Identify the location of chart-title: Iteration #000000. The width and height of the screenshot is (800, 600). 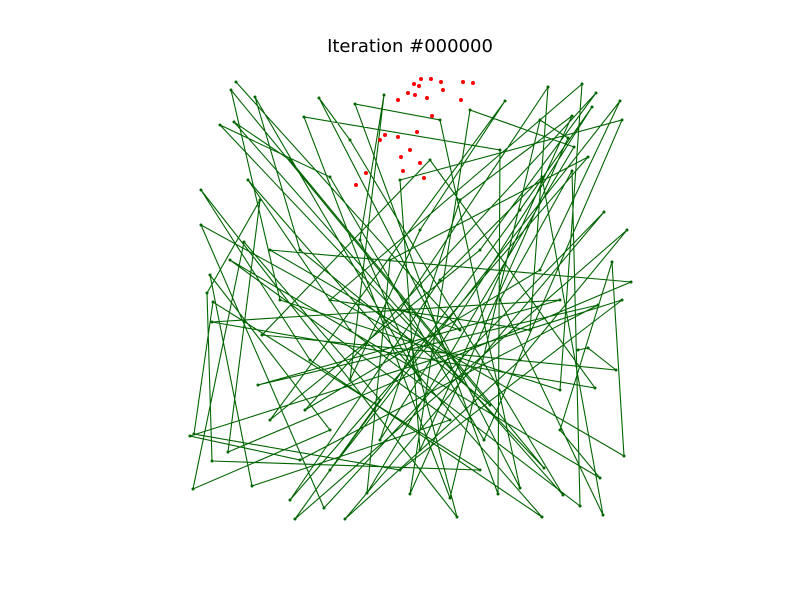
(410, 46).